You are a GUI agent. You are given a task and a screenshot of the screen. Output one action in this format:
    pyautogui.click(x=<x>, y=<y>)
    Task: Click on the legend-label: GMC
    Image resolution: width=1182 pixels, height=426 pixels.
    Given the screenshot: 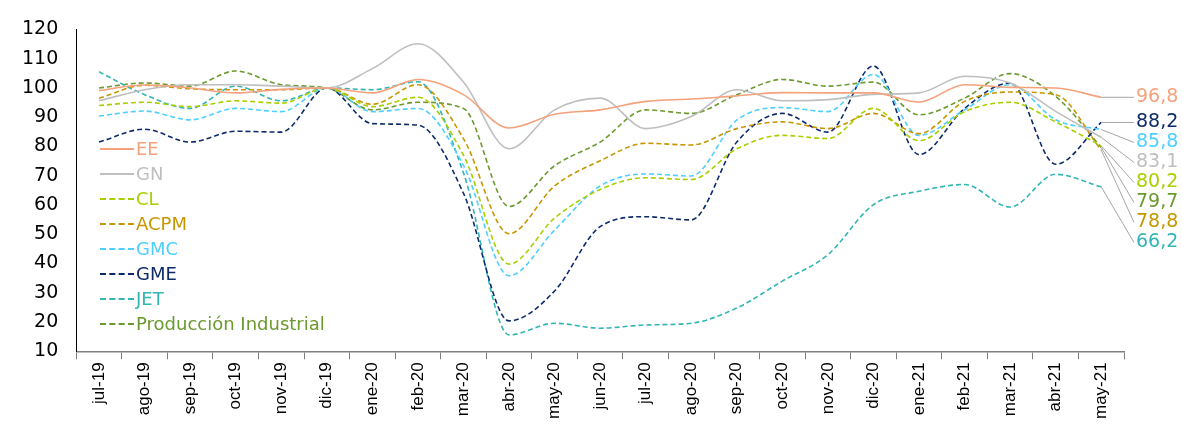 What is the action you would take?
    pyautogui.click(x=157, y=249)
    